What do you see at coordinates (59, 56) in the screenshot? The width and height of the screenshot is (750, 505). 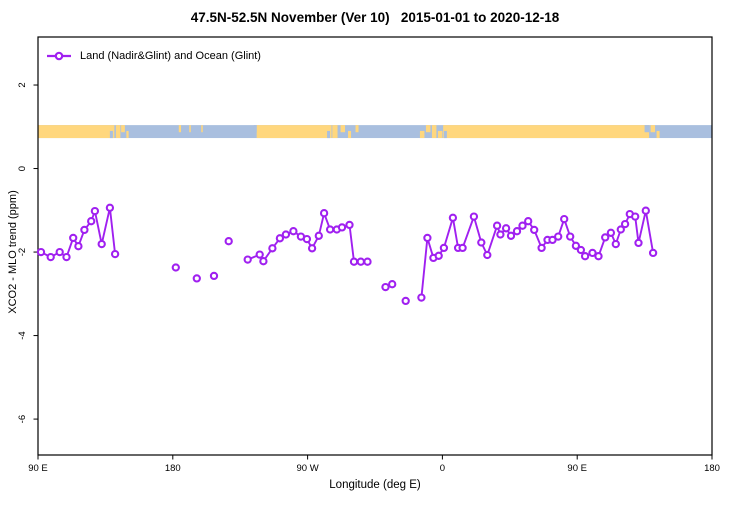 I see `legend-line-marker-icon` at bounding box center [59, 56].